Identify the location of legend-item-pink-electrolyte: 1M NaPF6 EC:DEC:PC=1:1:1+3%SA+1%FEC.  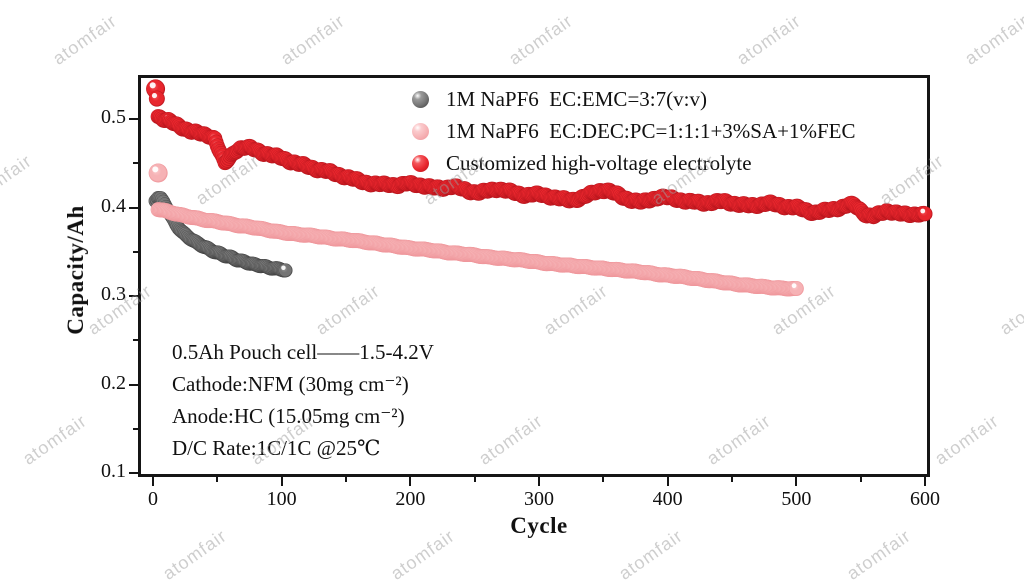
(634, 131).